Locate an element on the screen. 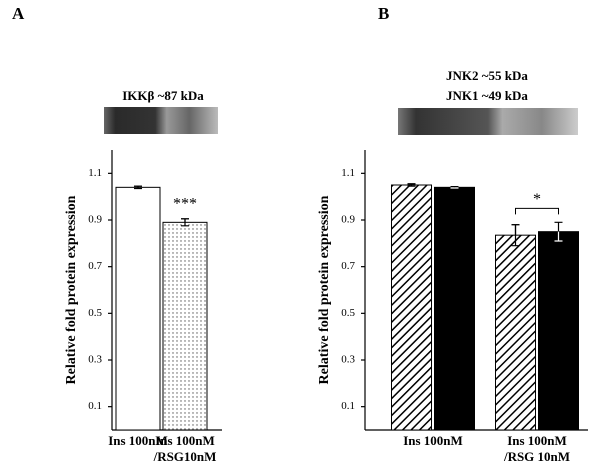 Image resolution: width=603 pixels, height=472 pixels. blot-label: JNK2 ~55 kDa is located at coordinates (487, 75).